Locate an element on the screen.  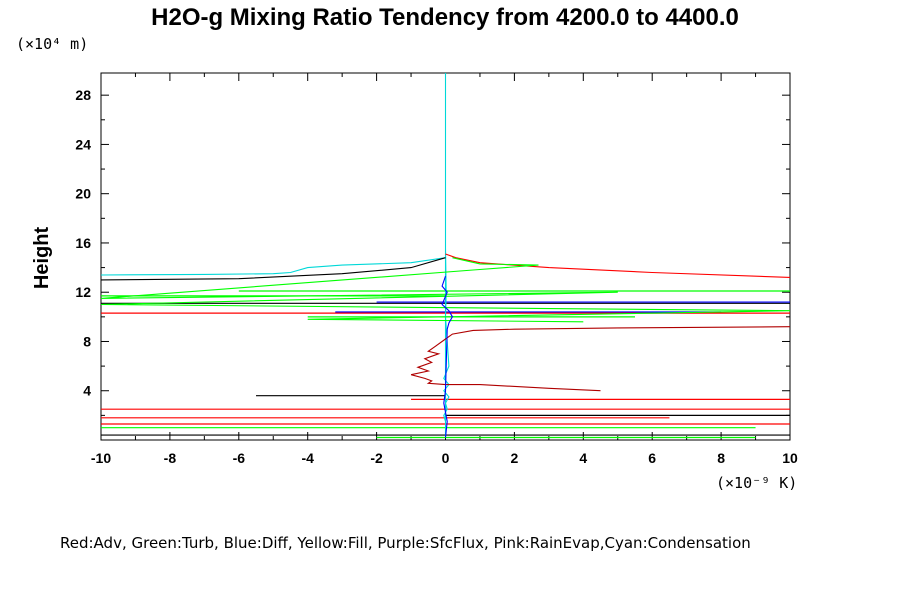
x-tick-label: -2 is located at coordinates (376, 458).